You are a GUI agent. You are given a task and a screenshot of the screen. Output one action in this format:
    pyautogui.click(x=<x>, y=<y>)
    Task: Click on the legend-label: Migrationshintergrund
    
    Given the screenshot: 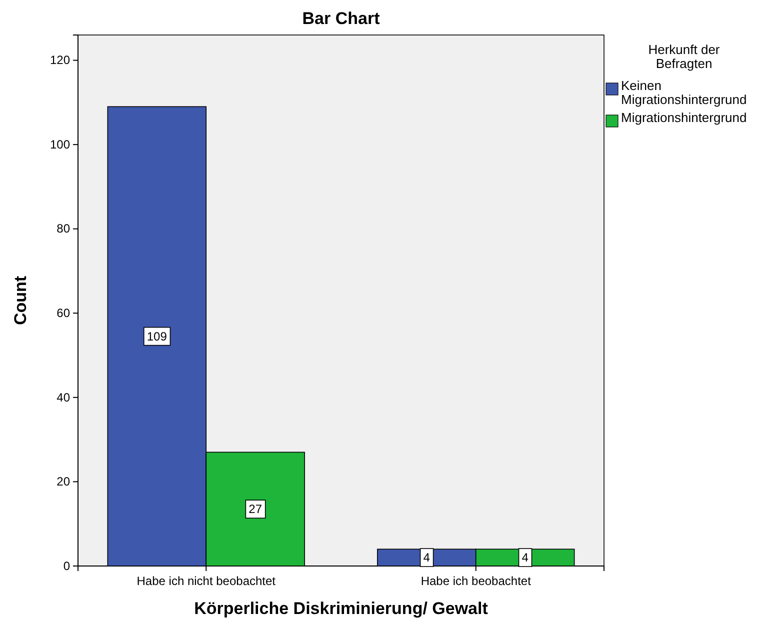 What is the action you would take?
    pyautogui.click(x=684, y=117)
    